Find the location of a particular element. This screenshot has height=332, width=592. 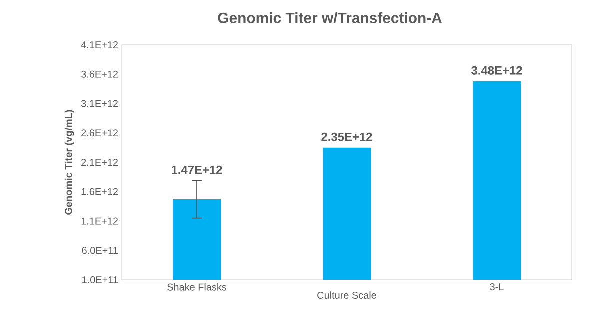

y-tick-label: 3.1E+12 is located at coordinates (99, 104).